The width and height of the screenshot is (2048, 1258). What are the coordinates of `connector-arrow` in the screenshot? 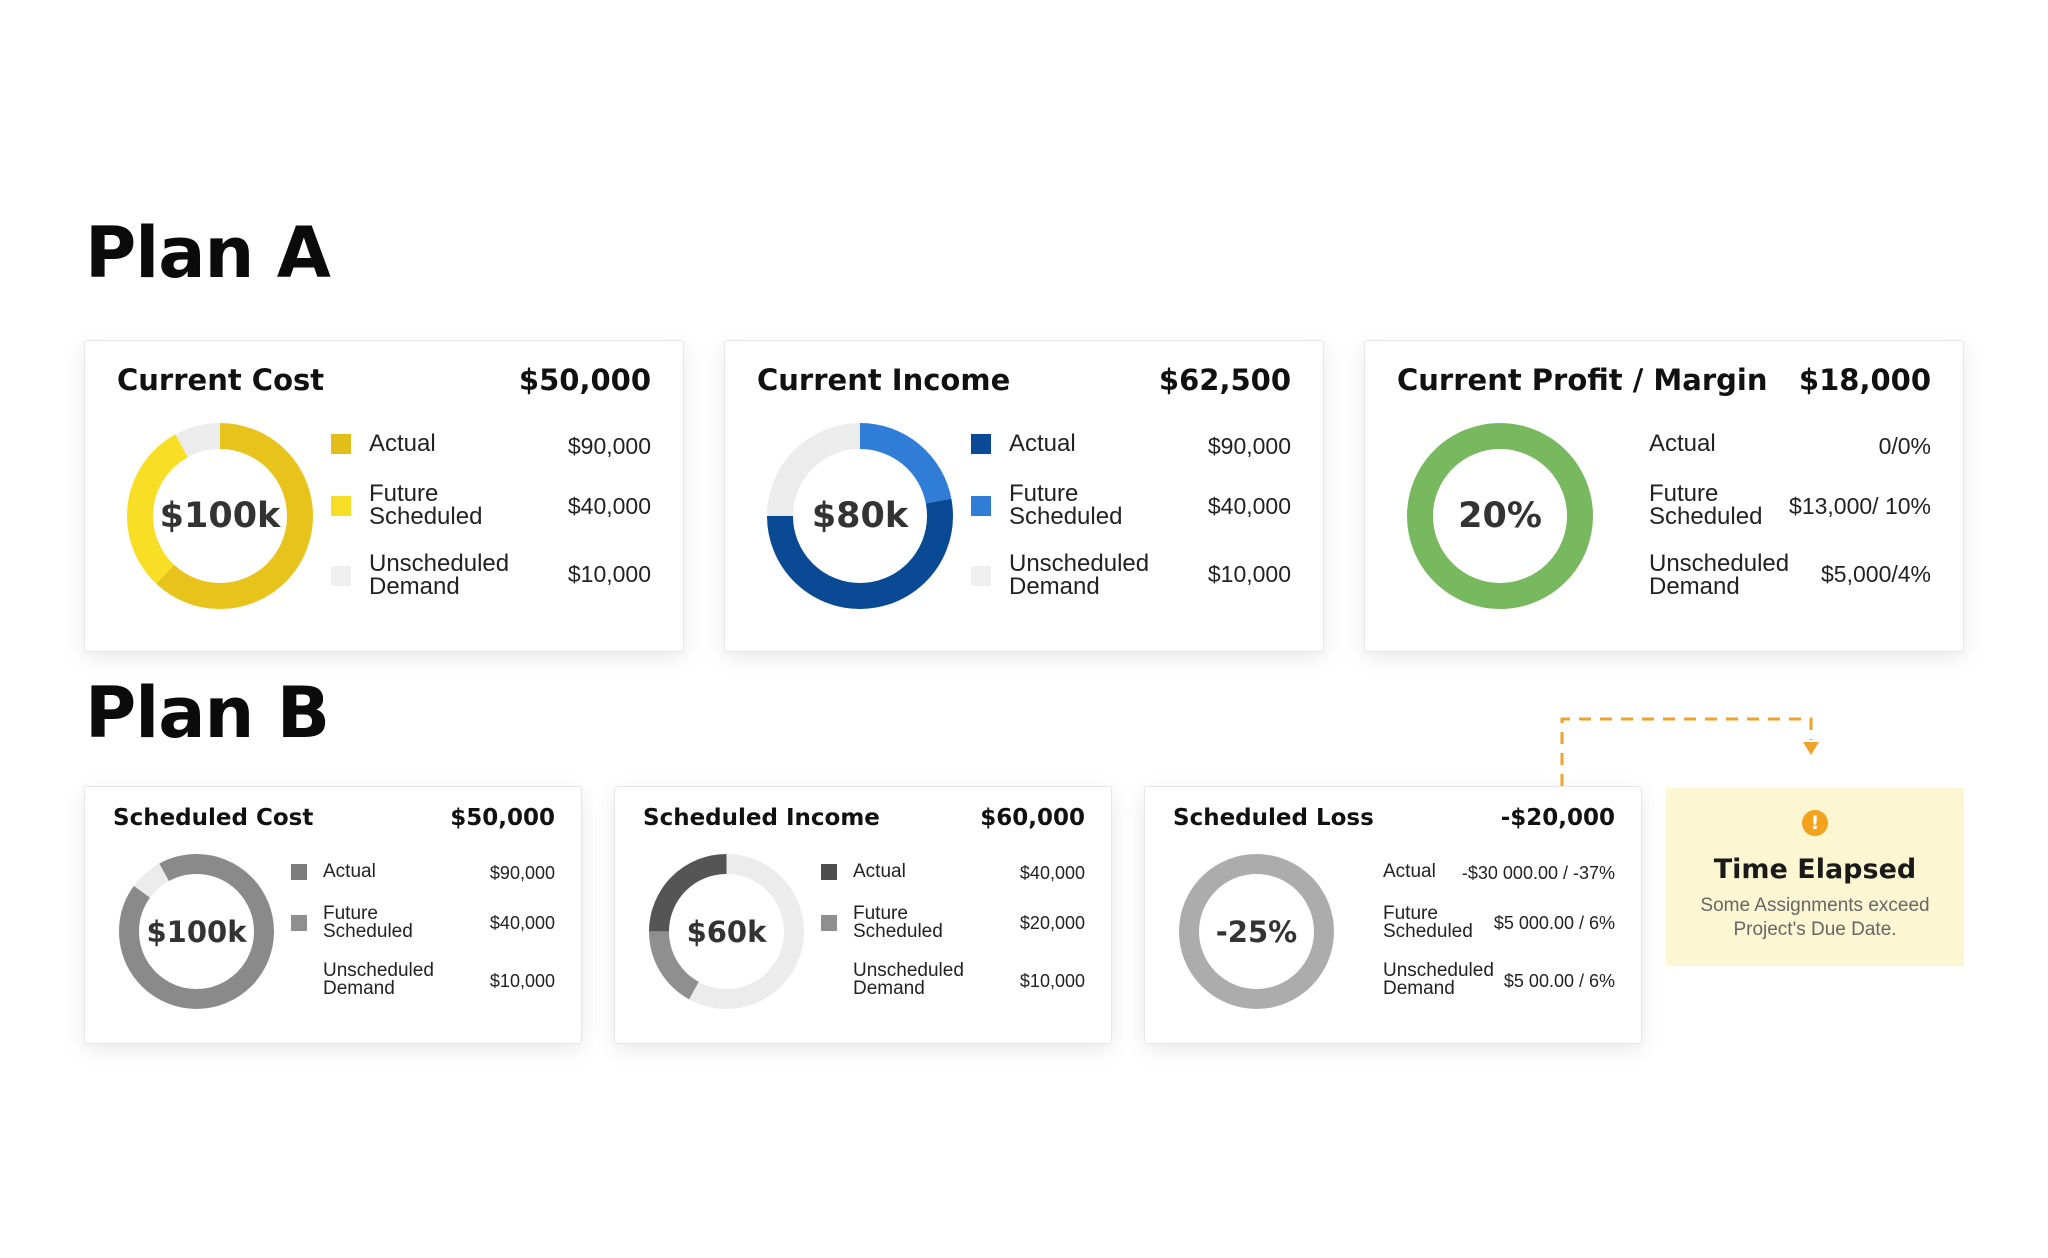 It's located at (1811, 748).